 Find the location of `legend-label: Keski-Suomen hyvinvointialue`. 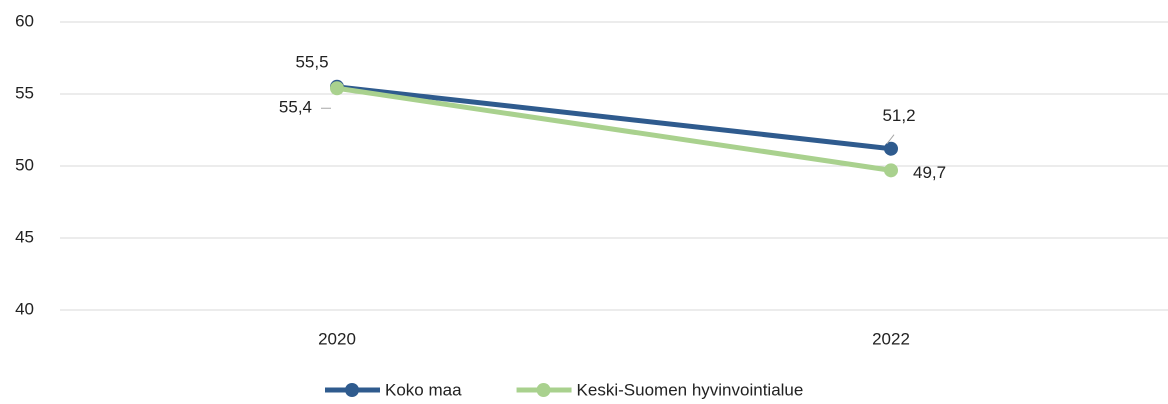

legend-label: Keski-Suomen hyvinvointialue is located at coordinates (690, 389).